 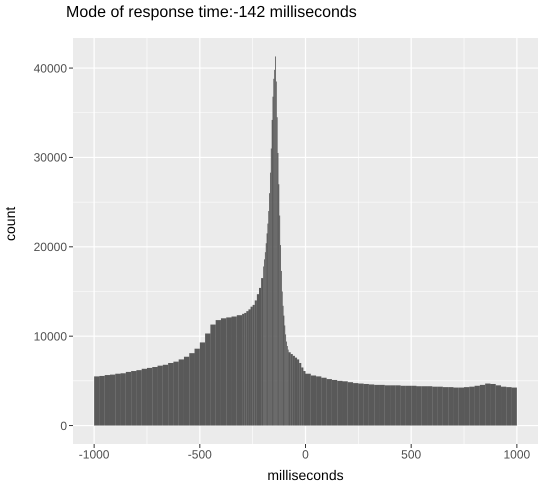 I want to click on x-tick-label: -500, so click(x=200, y=455).